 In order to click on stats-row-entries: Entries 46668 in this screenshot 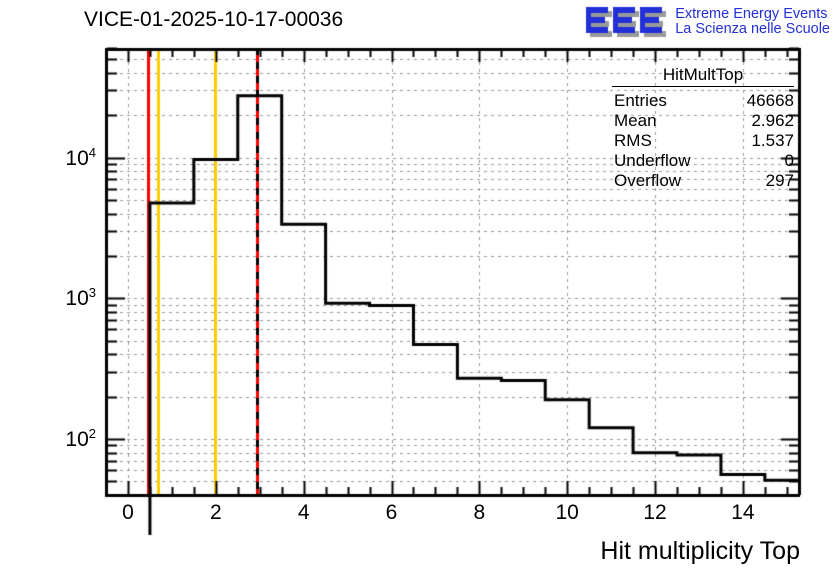, I will do `click(703, 100)`.